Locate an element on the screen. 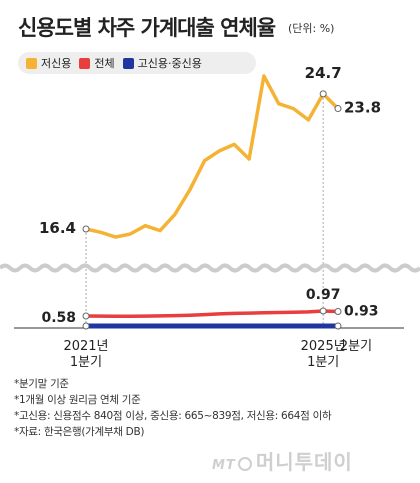 Image resolution: width=420 pixels, height=483 pixels. chart-title: 신용도별 차주 가계대출 연체율 is located at coordinates (147, 28).